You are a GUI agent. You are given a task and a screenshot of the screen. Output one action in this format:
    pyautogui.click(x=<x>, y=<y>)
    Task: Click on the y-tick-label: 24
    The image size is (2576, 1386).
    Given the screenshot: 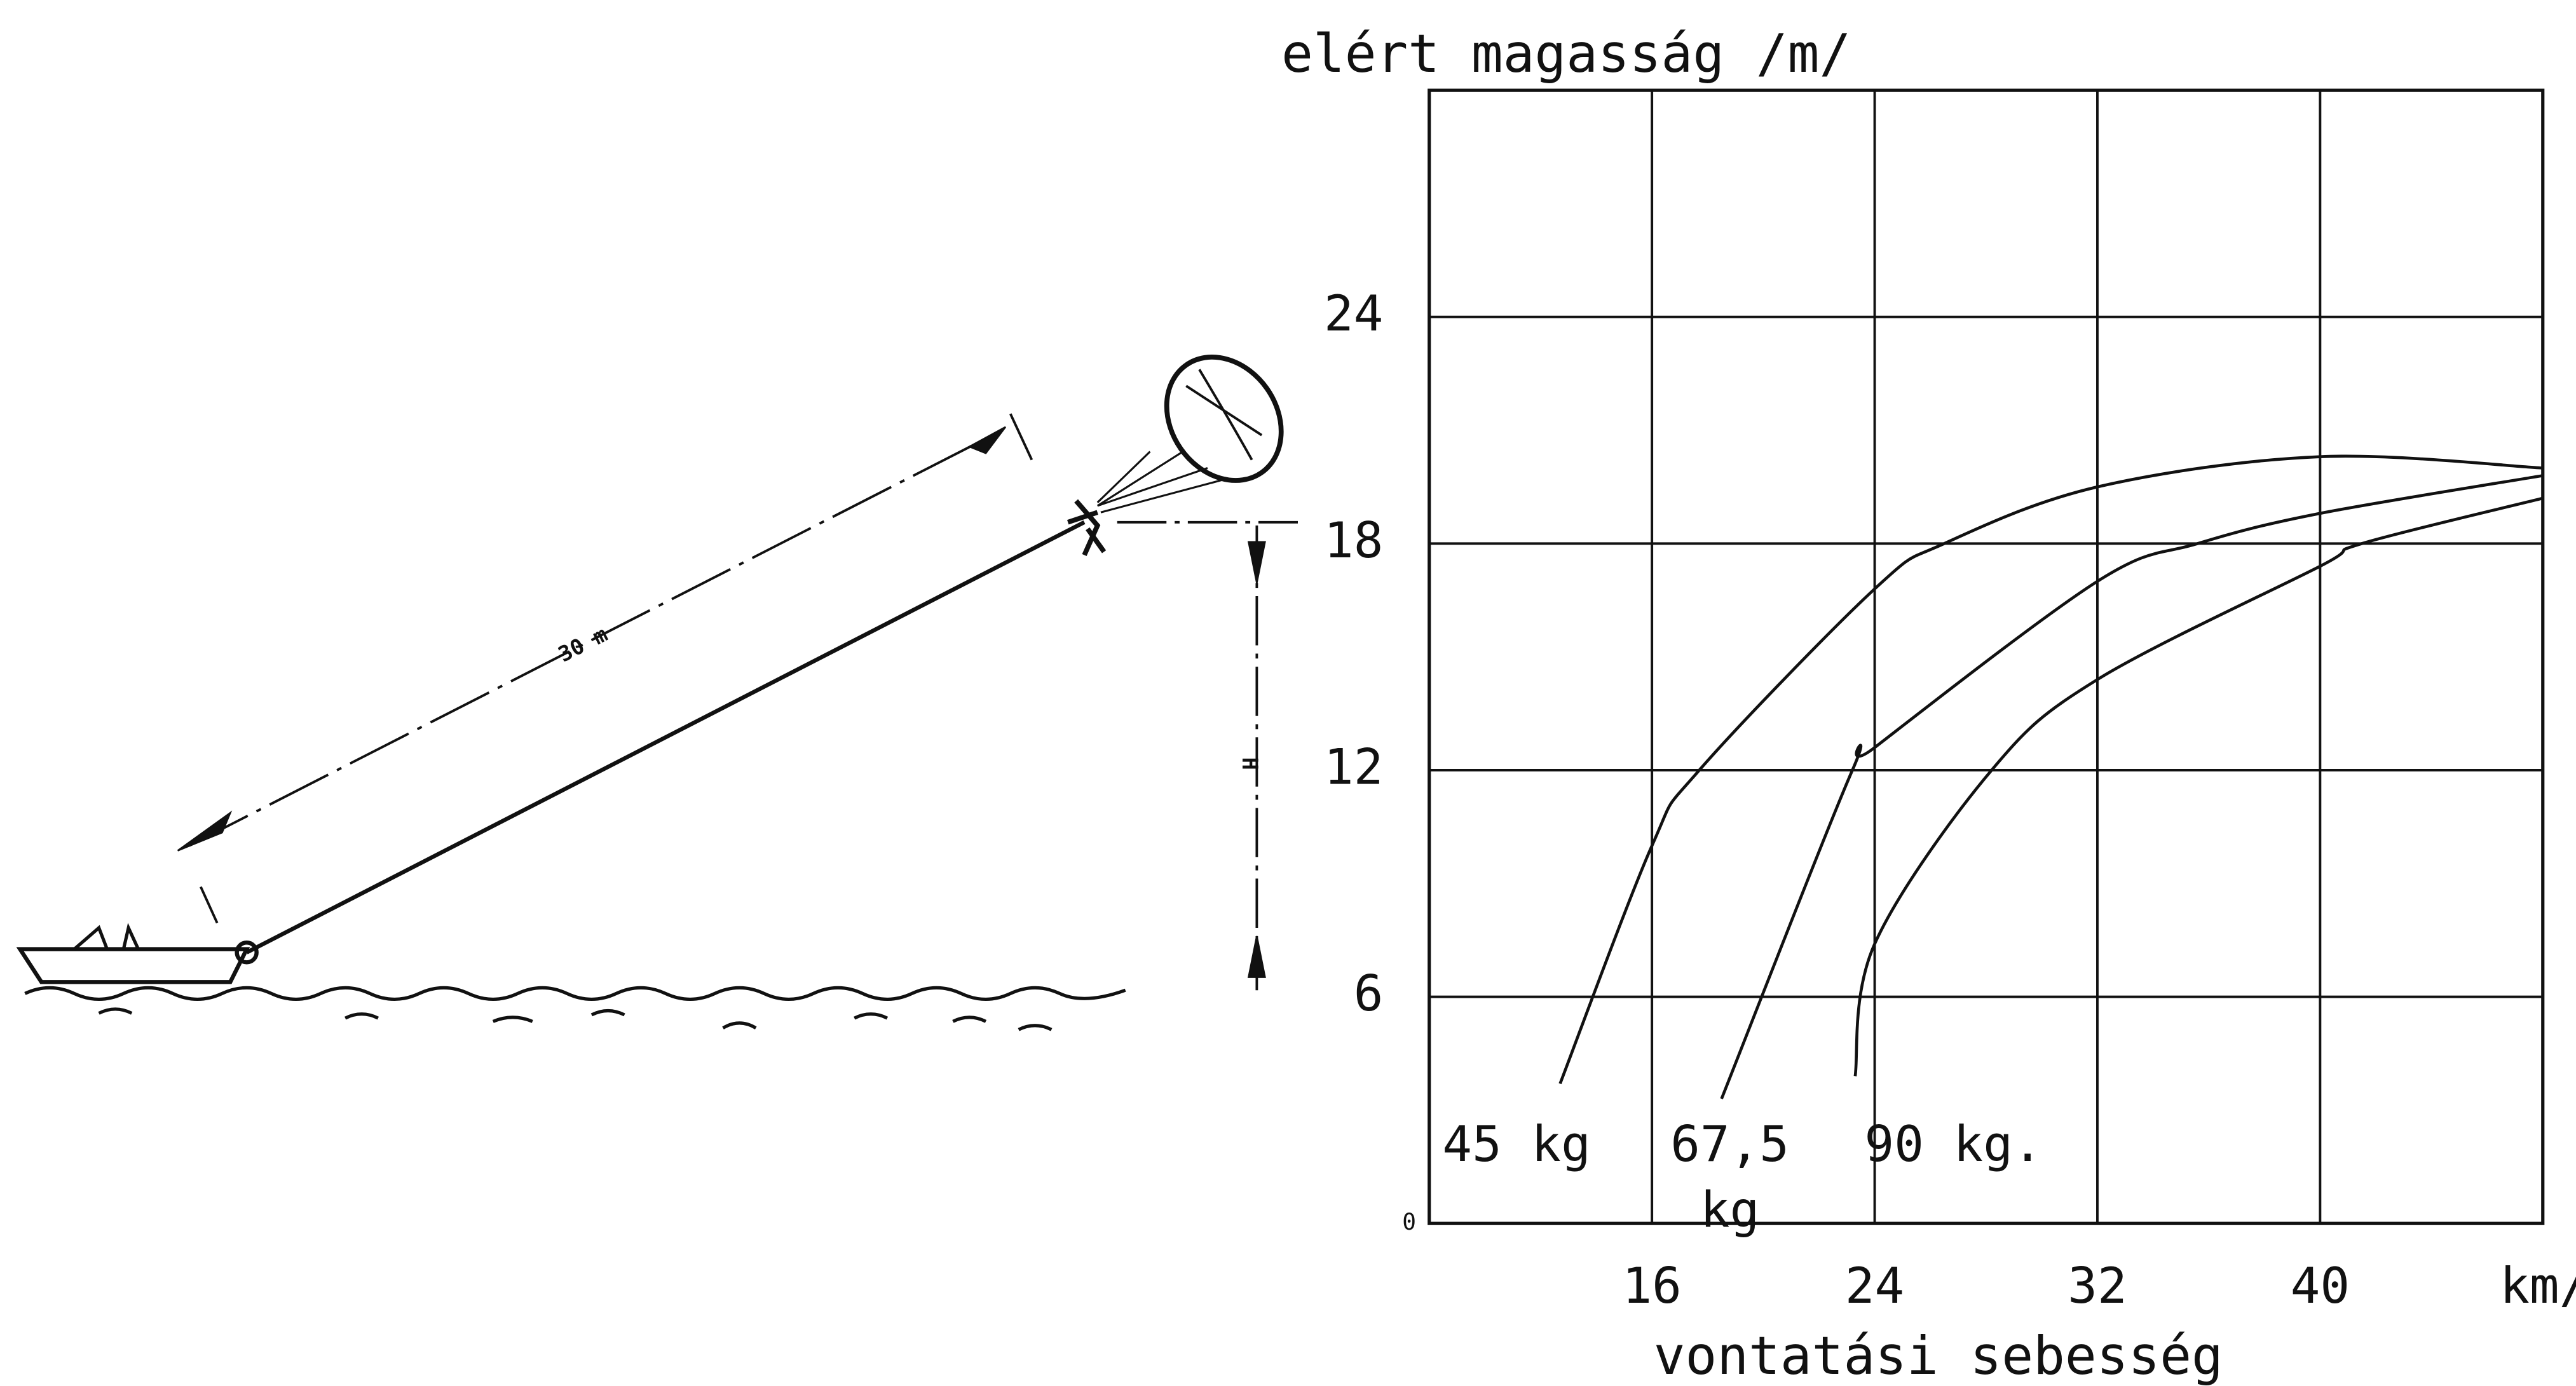 What is the action you would take?
    pyautogui.click(x=1353, y=314)
    